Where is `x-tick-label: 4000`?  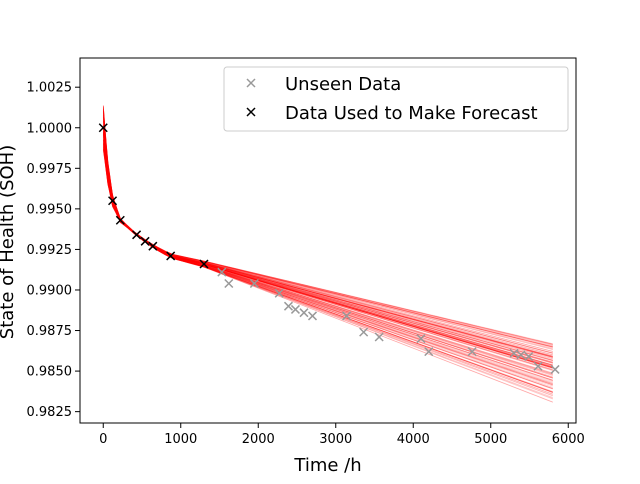 x-tick-label: 4000 is located at coordinates (413, 439).